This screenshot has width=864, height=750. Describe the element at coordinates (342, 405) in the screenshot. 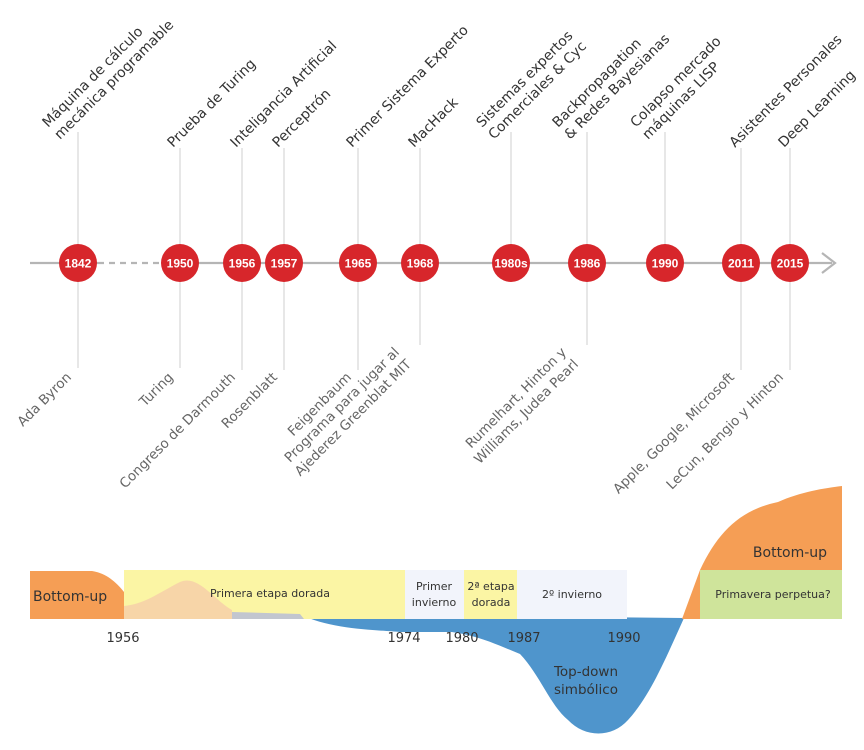

I see `lower-label-line: Programa para jugar al` at that location.